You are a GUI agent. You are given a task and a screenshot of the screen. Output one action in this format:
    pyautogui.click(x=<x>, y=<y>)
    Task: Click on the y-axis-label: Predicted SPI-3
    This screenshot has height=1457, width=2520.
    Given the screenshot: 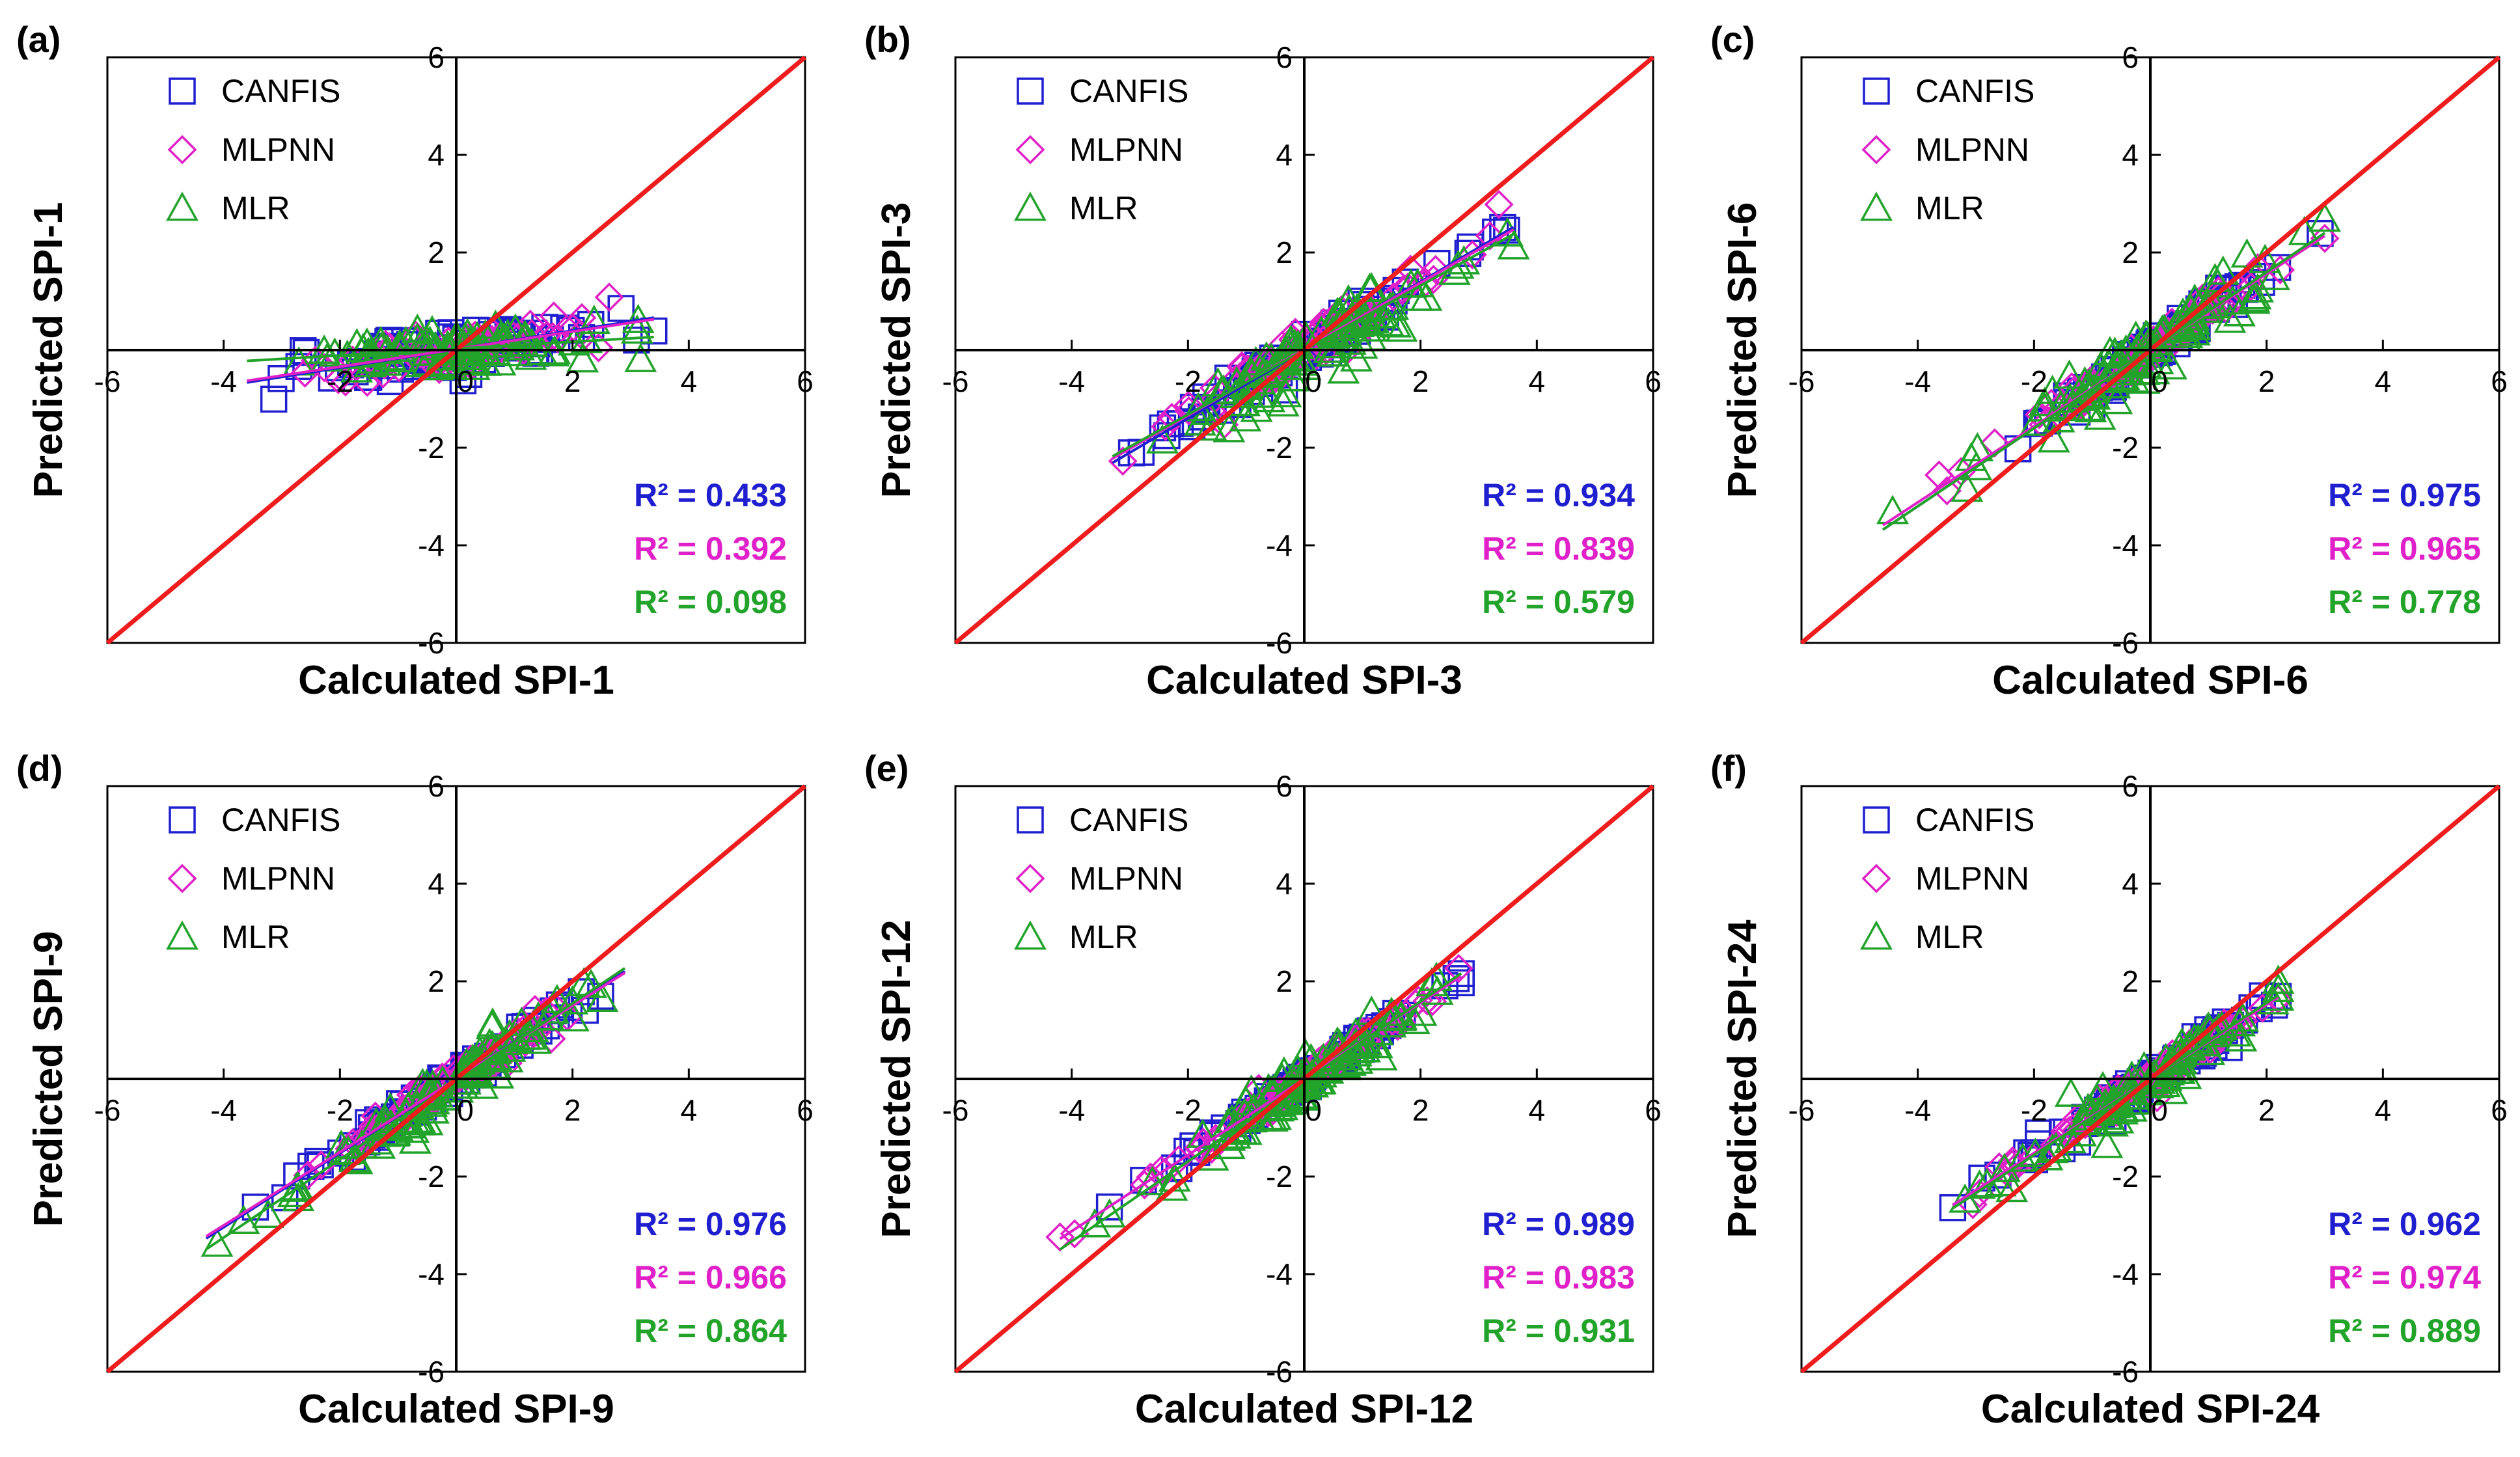 What is the action you would take?
    pyautogui.click(x=896, y=350)
    